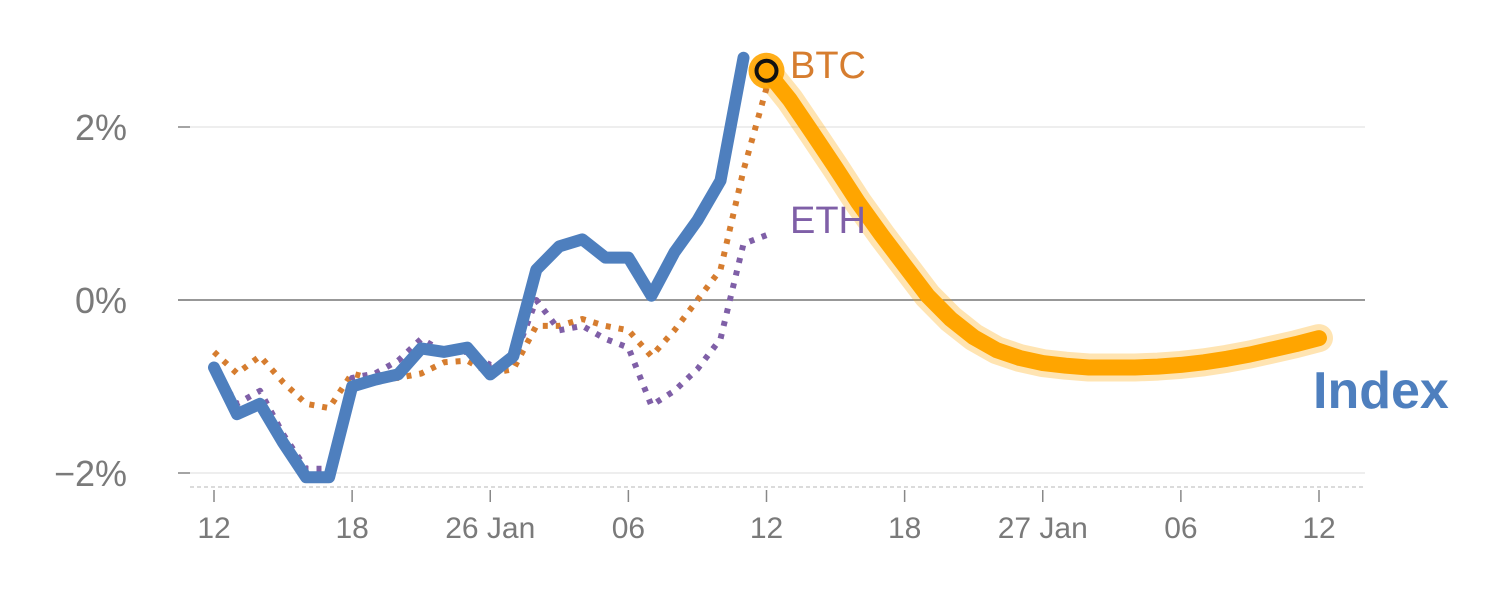 The width and height of the screenshot is (1500, 600). I want to click on y-tick-label: 2%, so click(101, 127).